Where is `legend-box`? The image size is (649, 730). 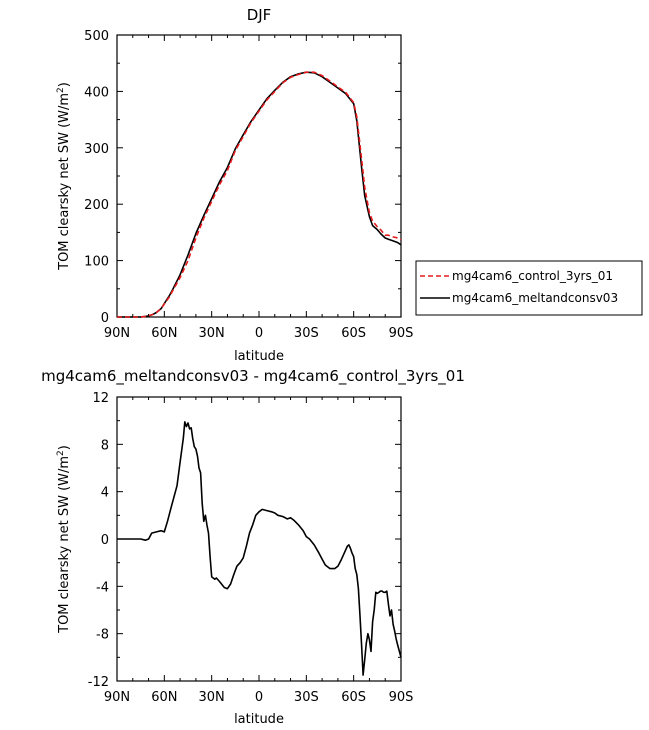
legend-box is located at coordinates (529, 288).